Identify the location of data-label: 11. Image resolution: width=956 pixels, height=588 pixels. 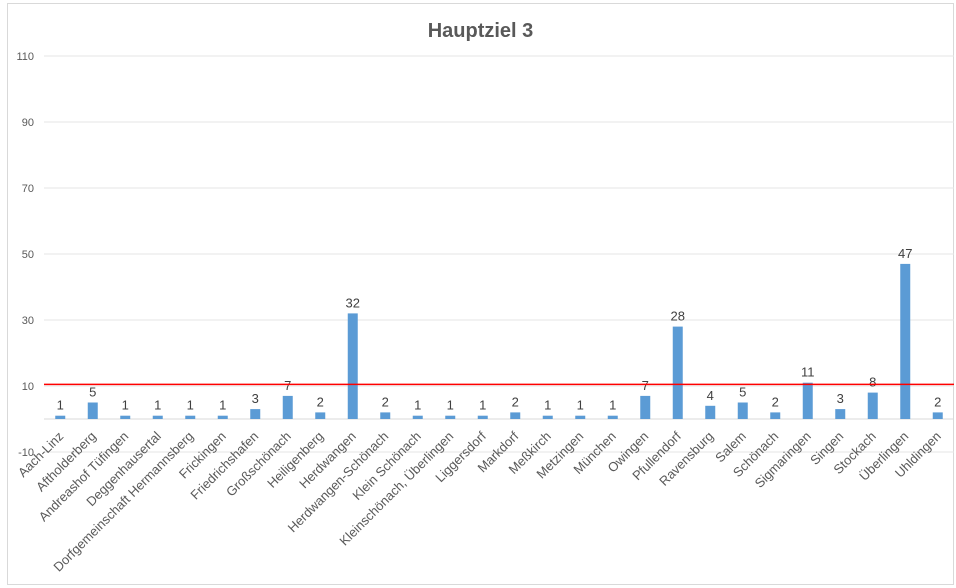
(808, 372).